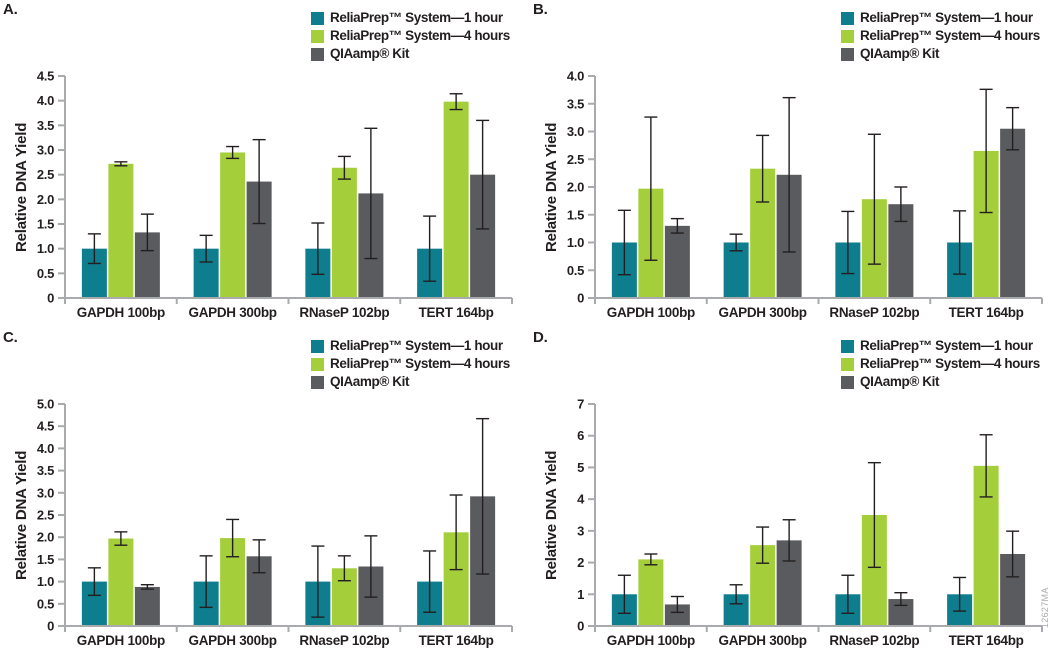 The width and height of the screenshot is (1060, 656). I want to click on panel-letter: D., so click(540, 337).